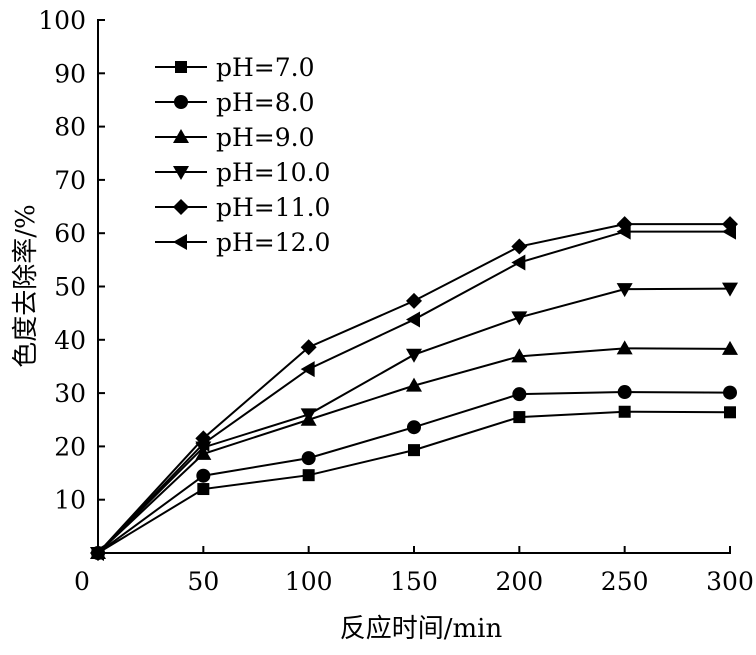 The width and height of the screenshot is (756, 655). Describe the element at coordinates (242, 155) in the screenshot. I see `legend: pH=7.0 pH=8.0 pH=9.0 pH=10.0 pH=11.0 pH=12.0` at that location.